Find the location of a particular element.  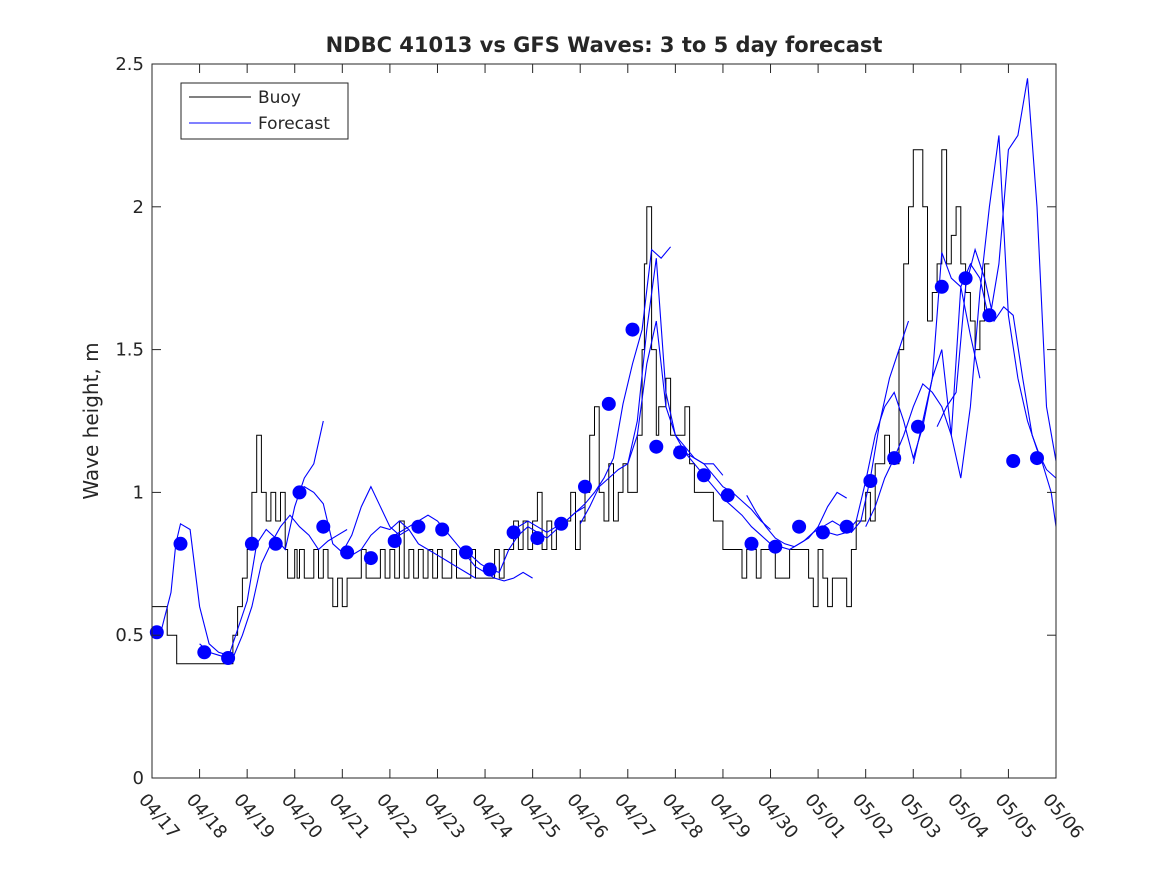

x-tick-label: 05/06 is located at coordinates (1062, 816).